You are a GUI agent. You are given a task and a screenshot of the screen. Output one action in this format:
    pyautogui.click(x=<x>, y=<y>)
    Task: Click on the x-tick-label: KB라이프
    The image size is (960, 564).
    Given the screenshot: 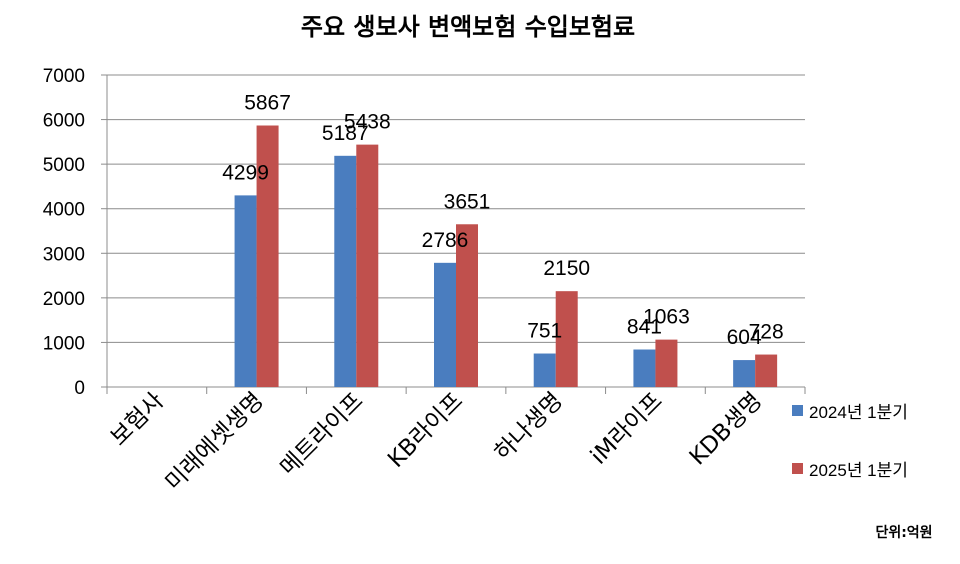 What is the action you would take?
    pyautogui.click(x=425, y=430)
    